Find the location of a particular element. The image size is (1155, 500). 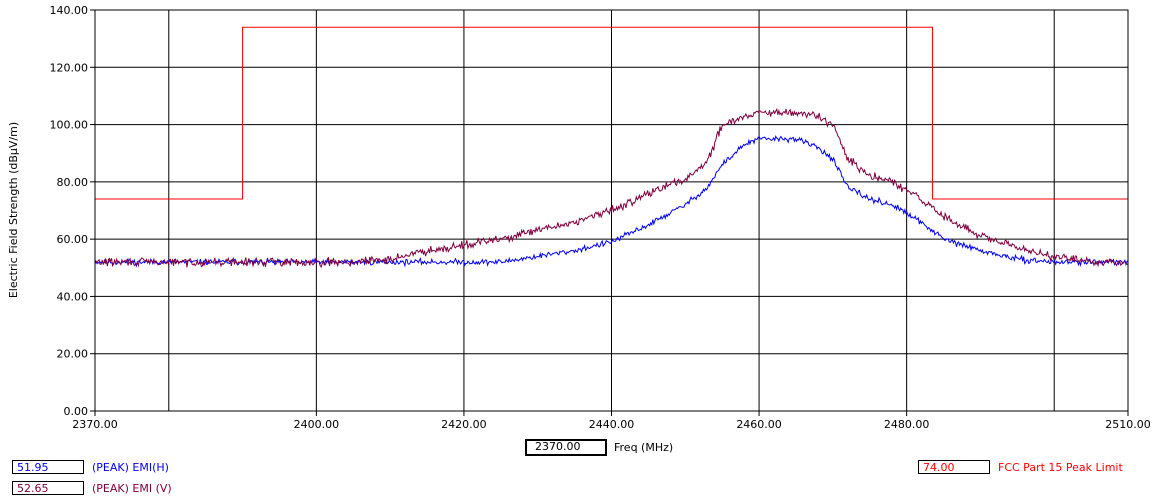

x-tick-label: 2480.00 is located at coordinates (907, 424).